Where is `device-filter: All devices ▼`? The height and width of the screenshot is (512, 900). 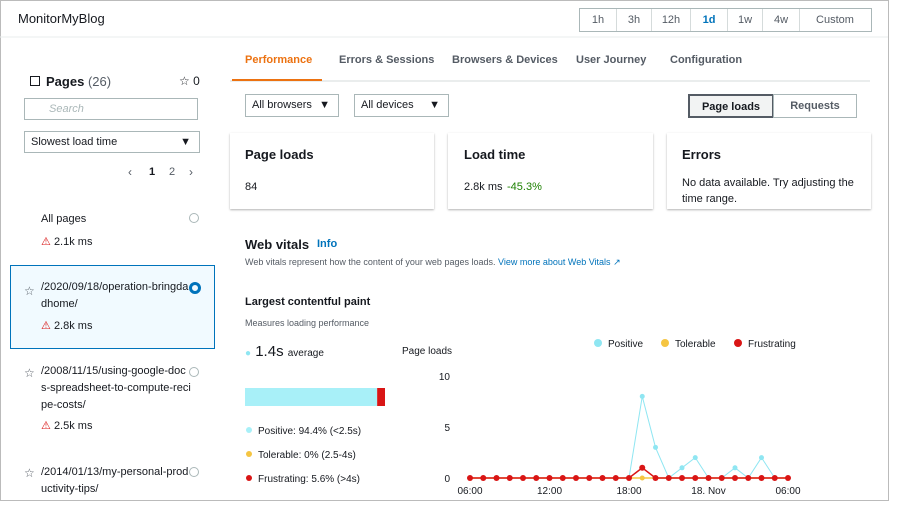 device-filter: All devices ▼ is located at coordinates (401, 105).